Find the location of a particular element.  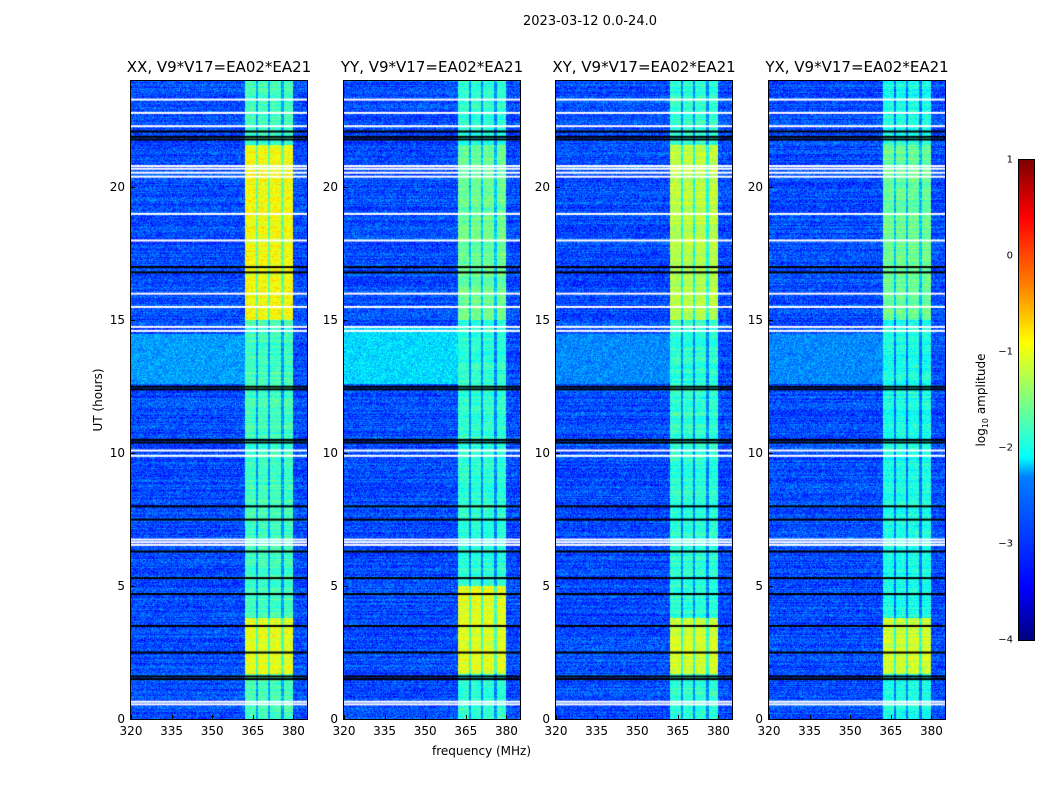

colorbar-tick-label: 0 is located at coordinates (1009, 256).